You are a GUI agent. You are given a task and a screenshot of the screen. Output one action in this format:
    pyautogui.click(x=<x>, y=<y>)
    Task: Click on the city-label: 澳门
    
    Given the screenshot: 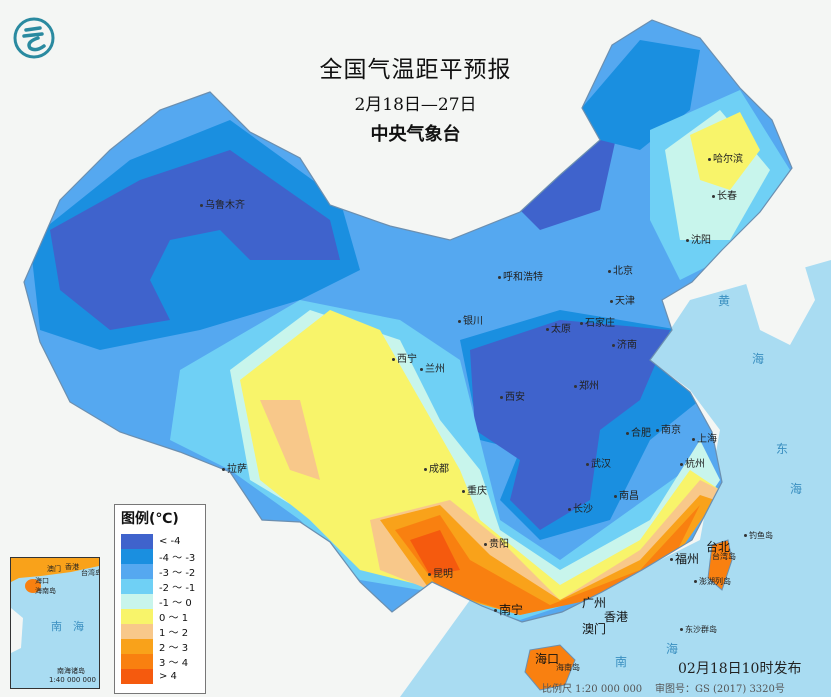 What is the action you would take?
    pyautogui.click(x=594, y=629)
    